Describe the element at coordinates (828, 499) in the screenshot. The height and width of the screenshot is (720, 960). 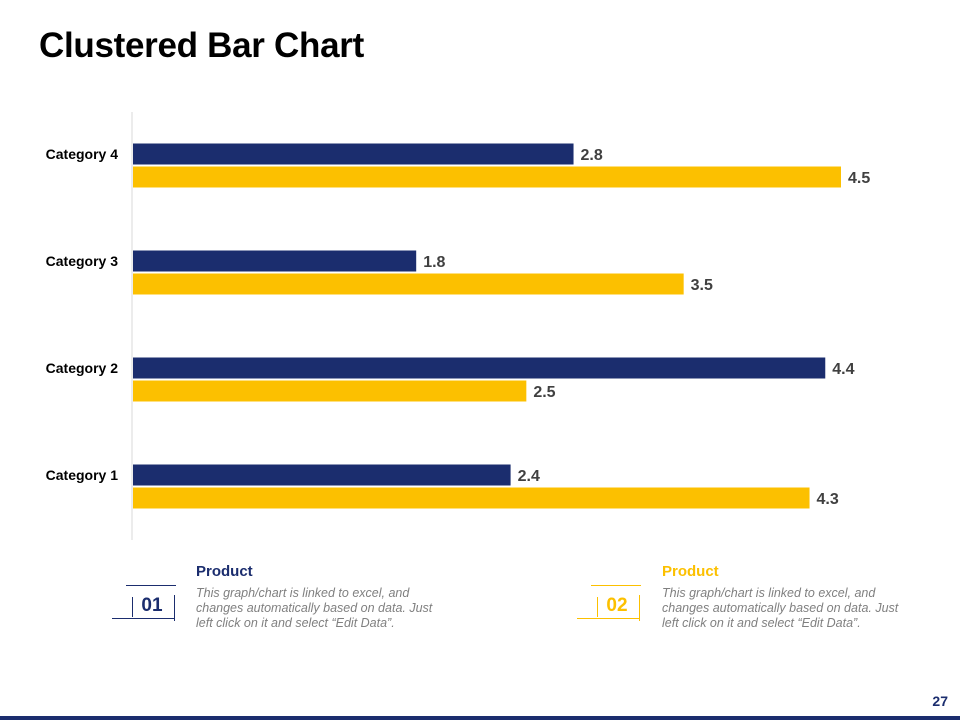
I see `data-label: 4.3` at that location.